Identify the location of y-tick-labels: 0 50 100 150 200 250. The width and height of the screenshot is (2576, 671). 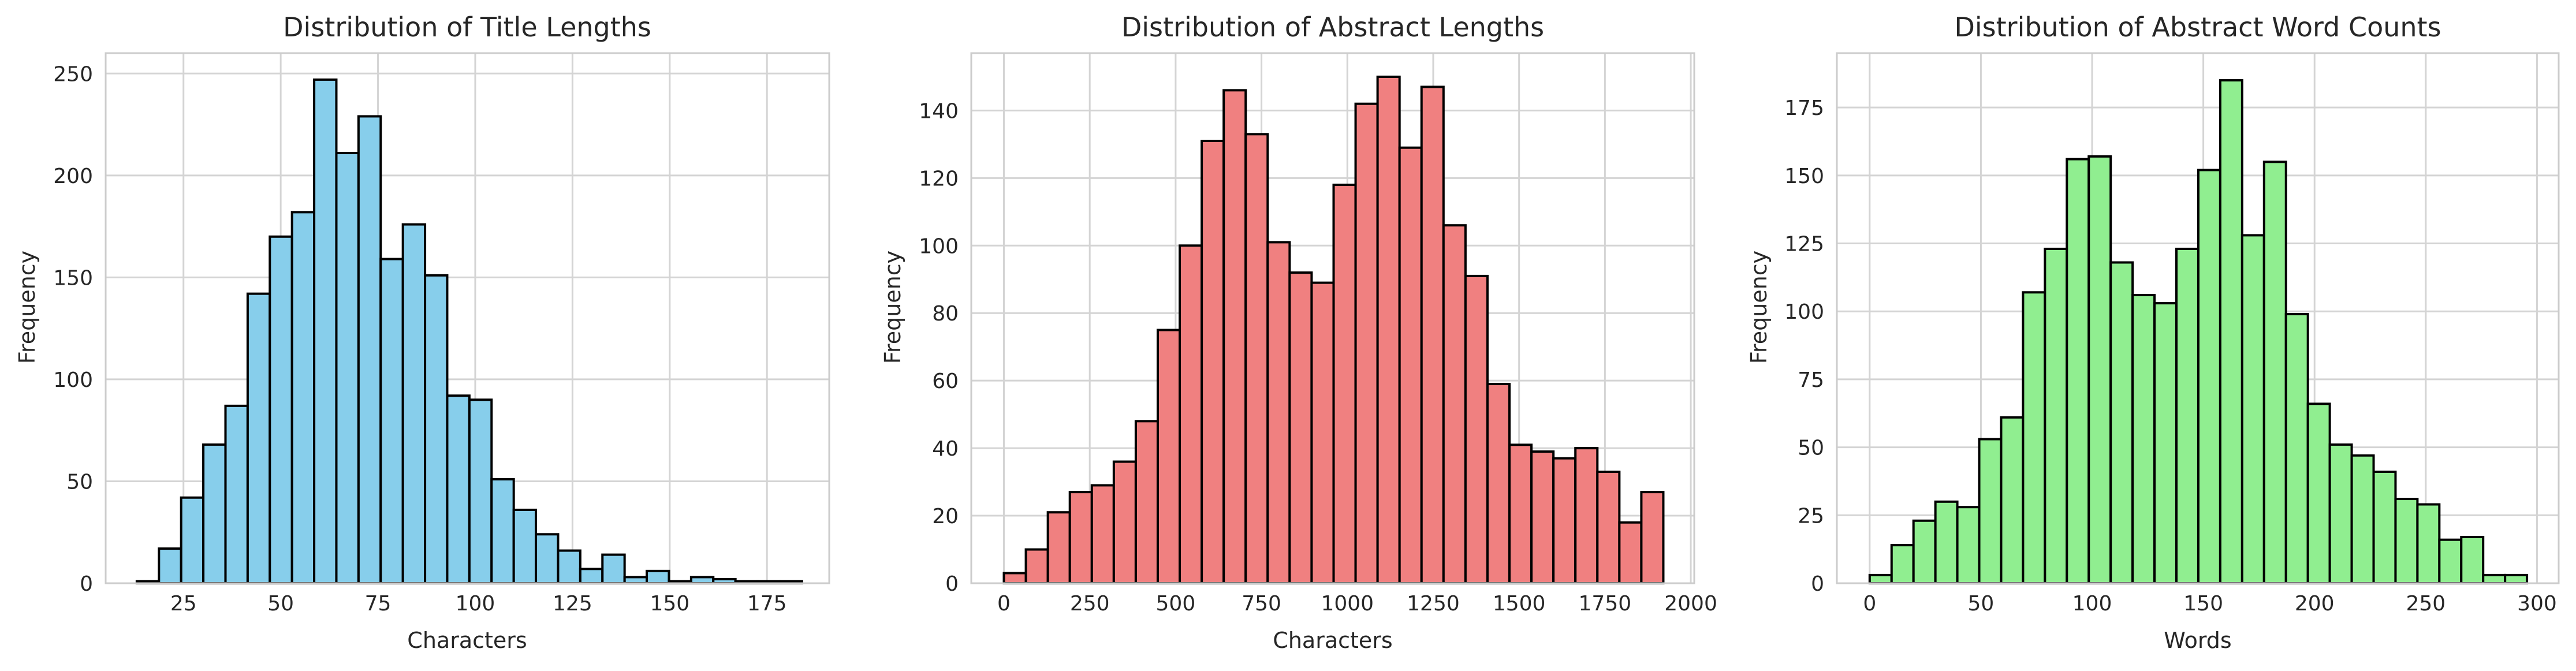
(73, 329).